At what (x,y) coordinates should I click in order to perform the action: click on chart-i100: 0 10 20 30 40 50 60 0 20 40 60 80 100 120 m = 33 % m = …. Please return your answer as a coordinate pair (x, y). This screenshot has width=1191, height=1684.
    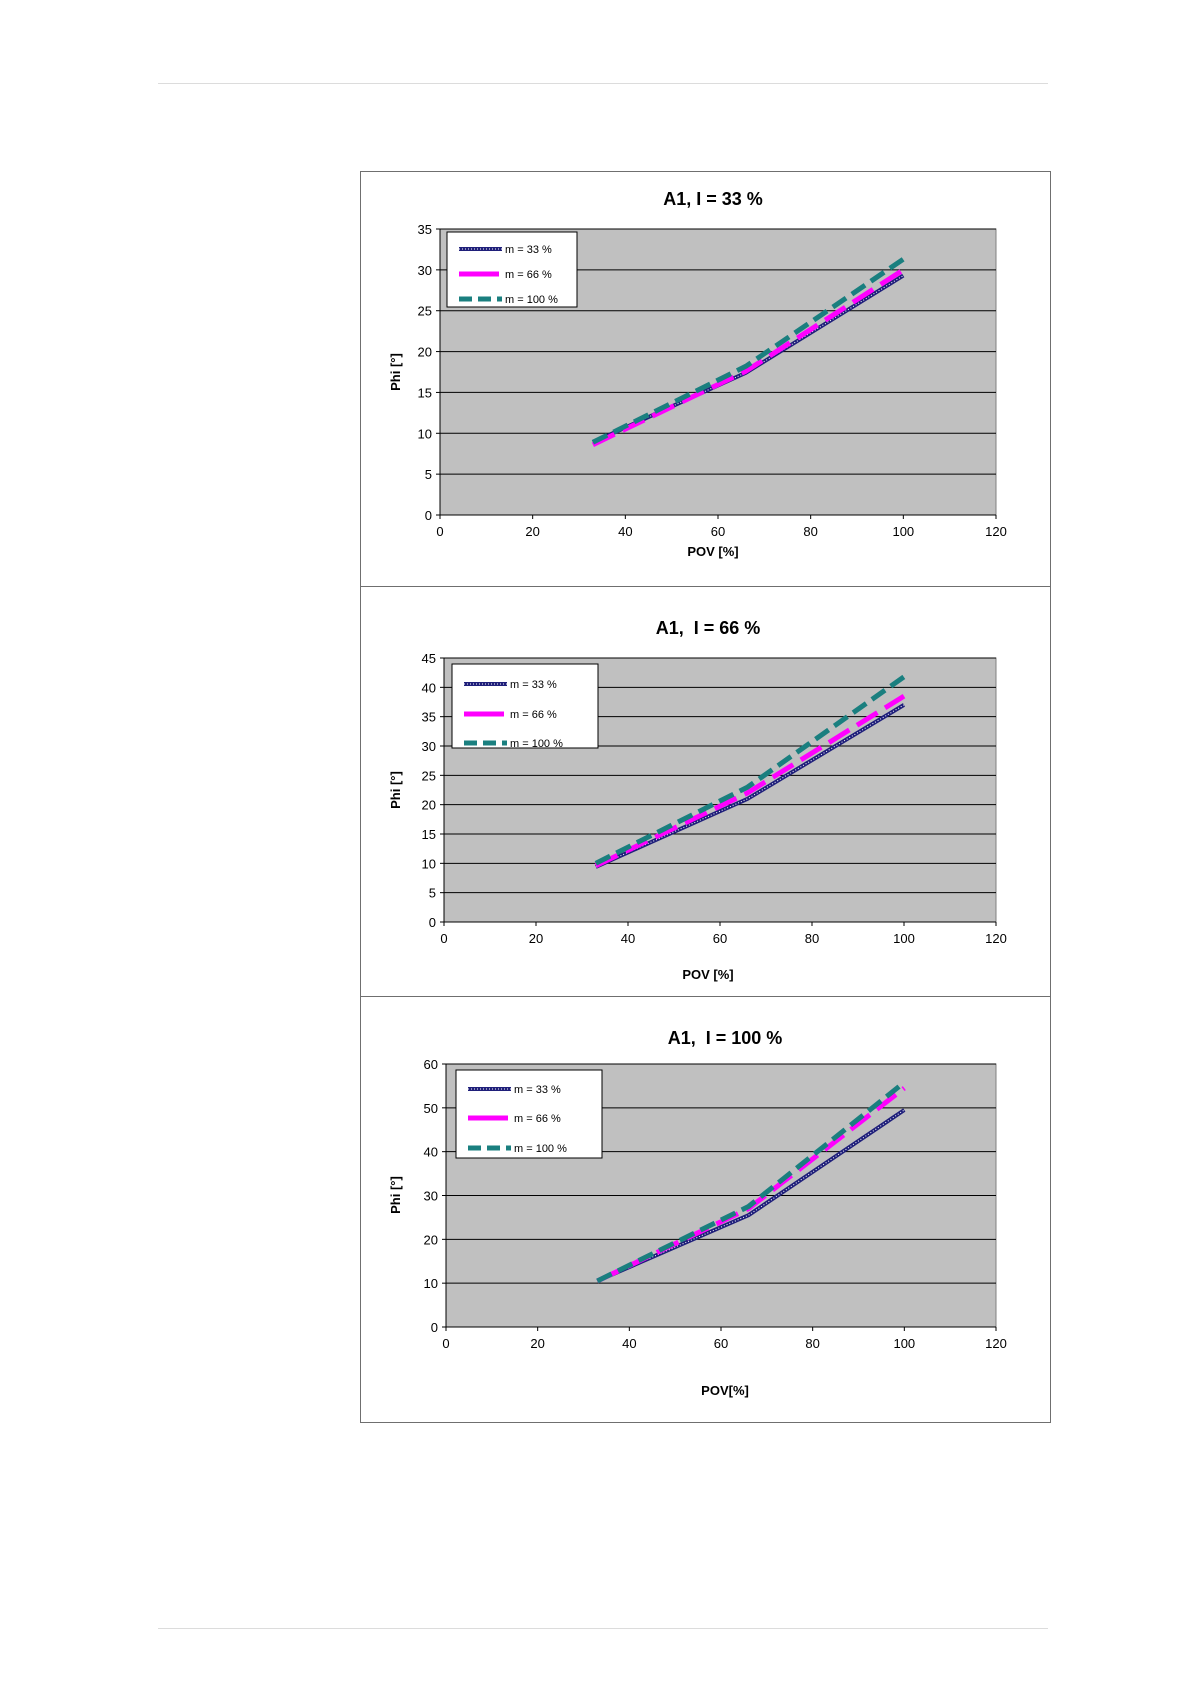
    Looking at the image, I should click on (697, 1213).